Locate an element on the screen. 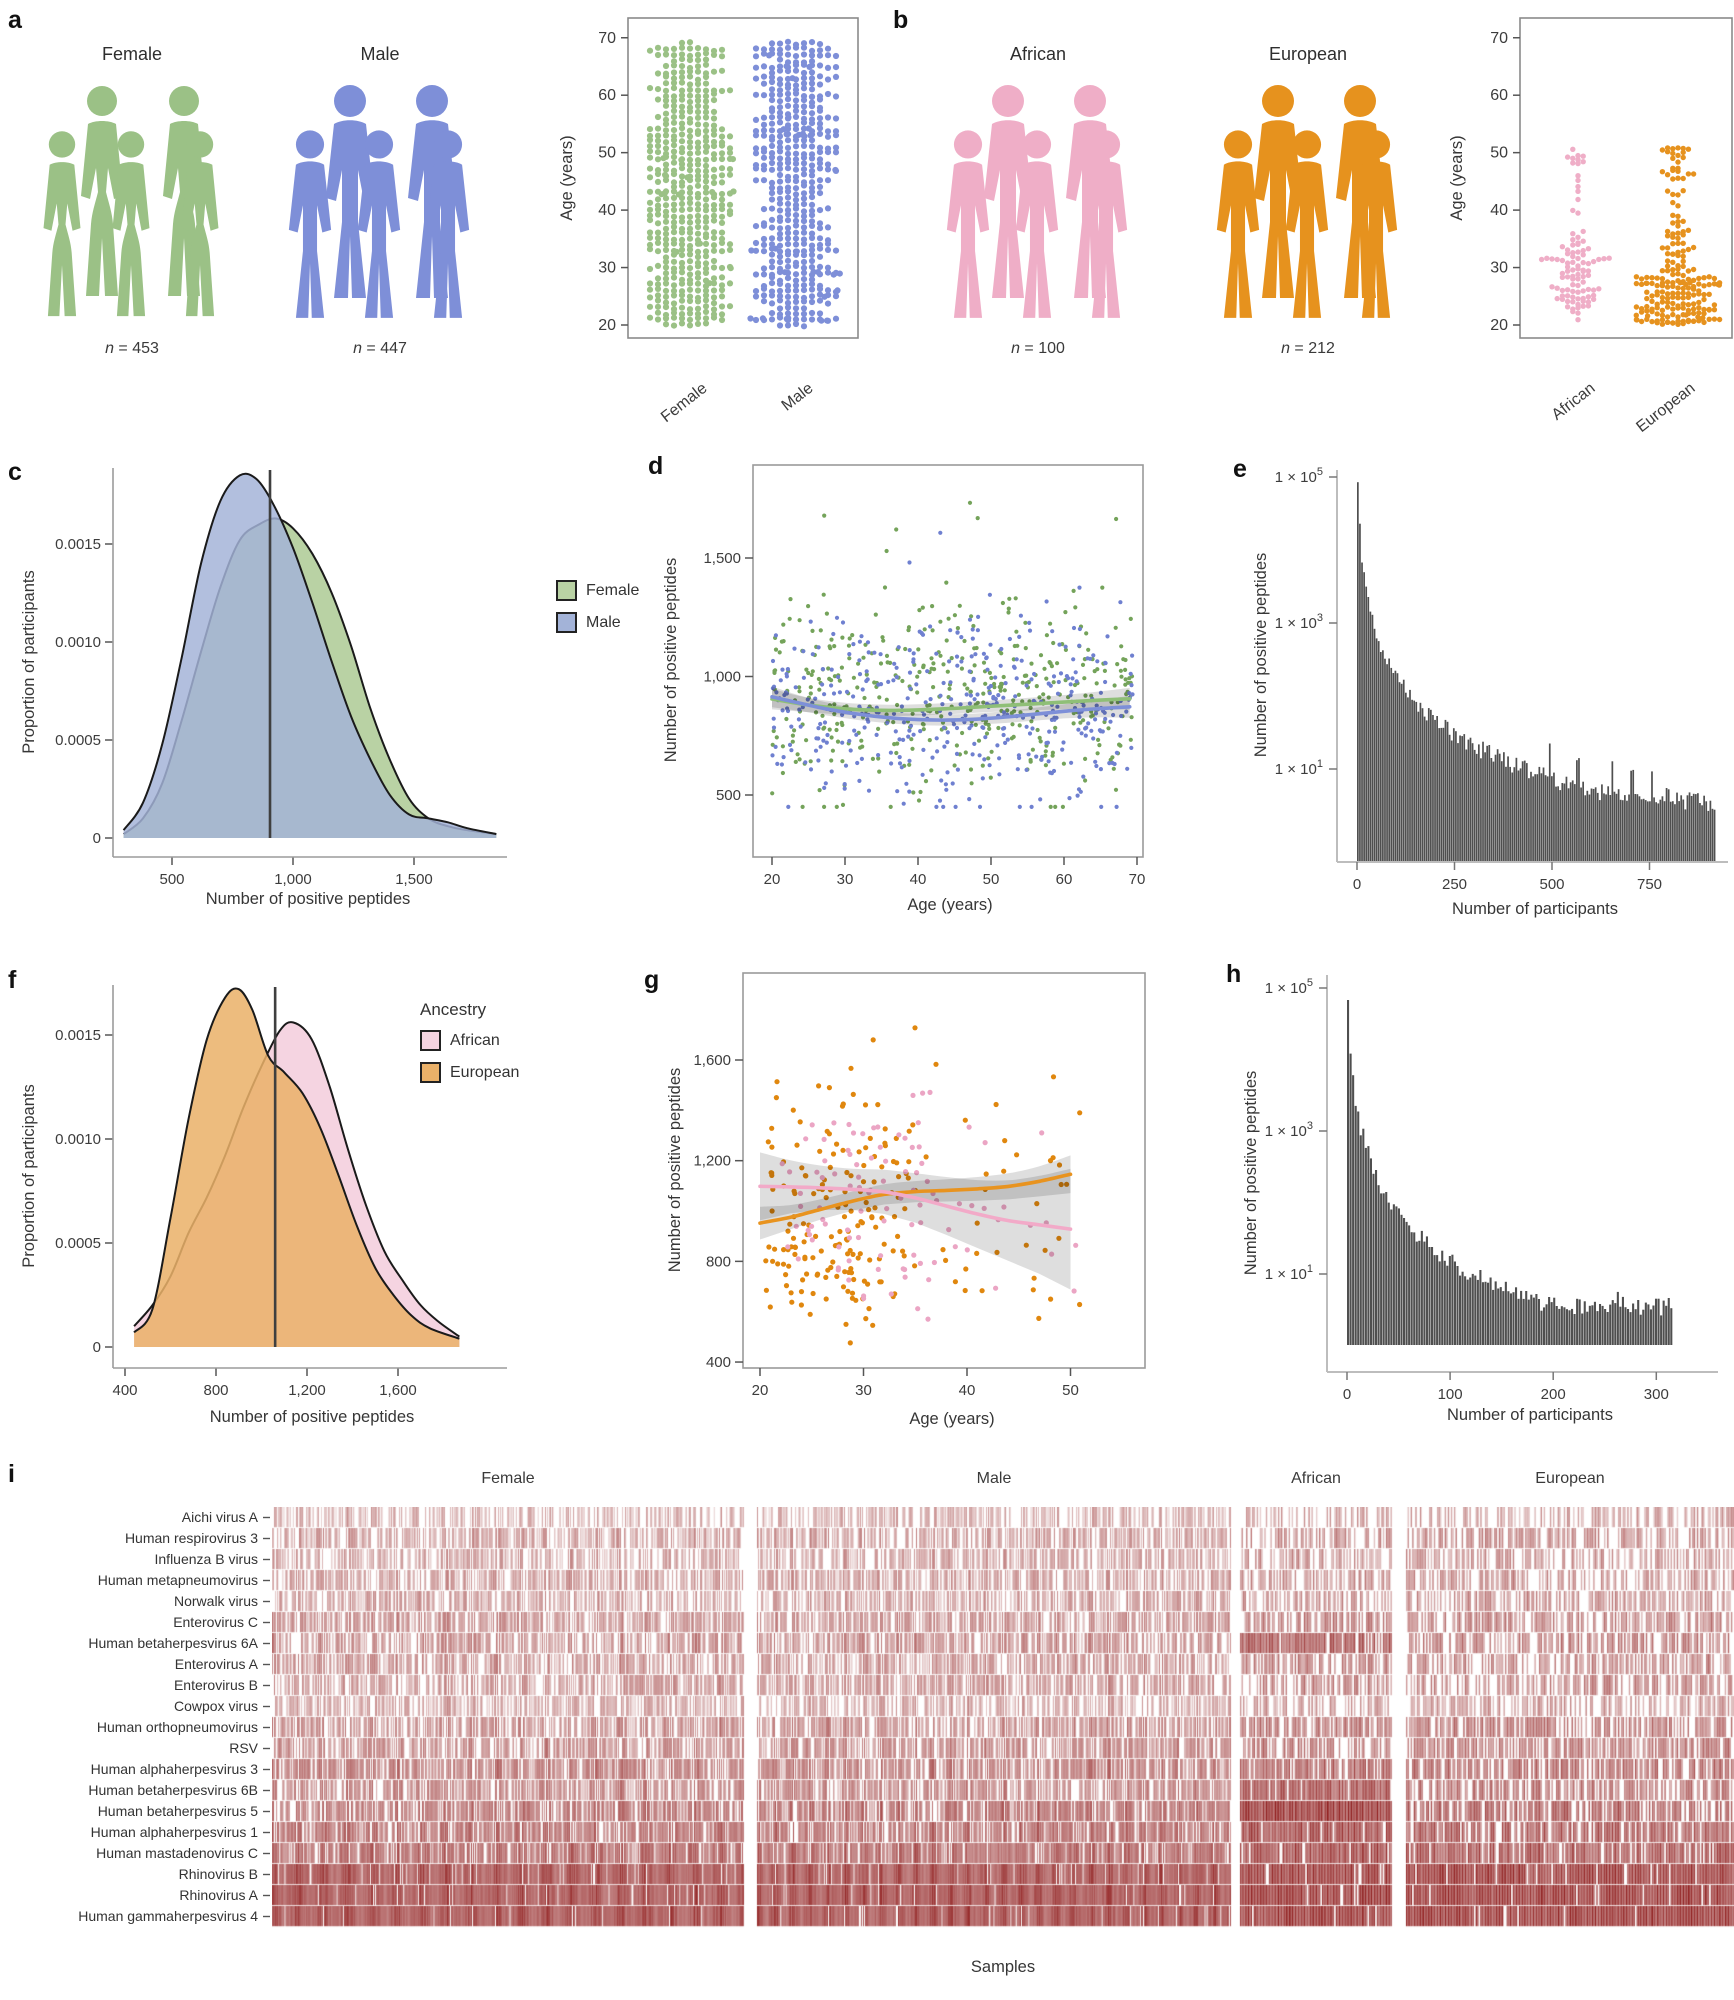 The image size is (1734, 2000). f-ylabel: Proportion of participants is located at coordinates (29, 1176).